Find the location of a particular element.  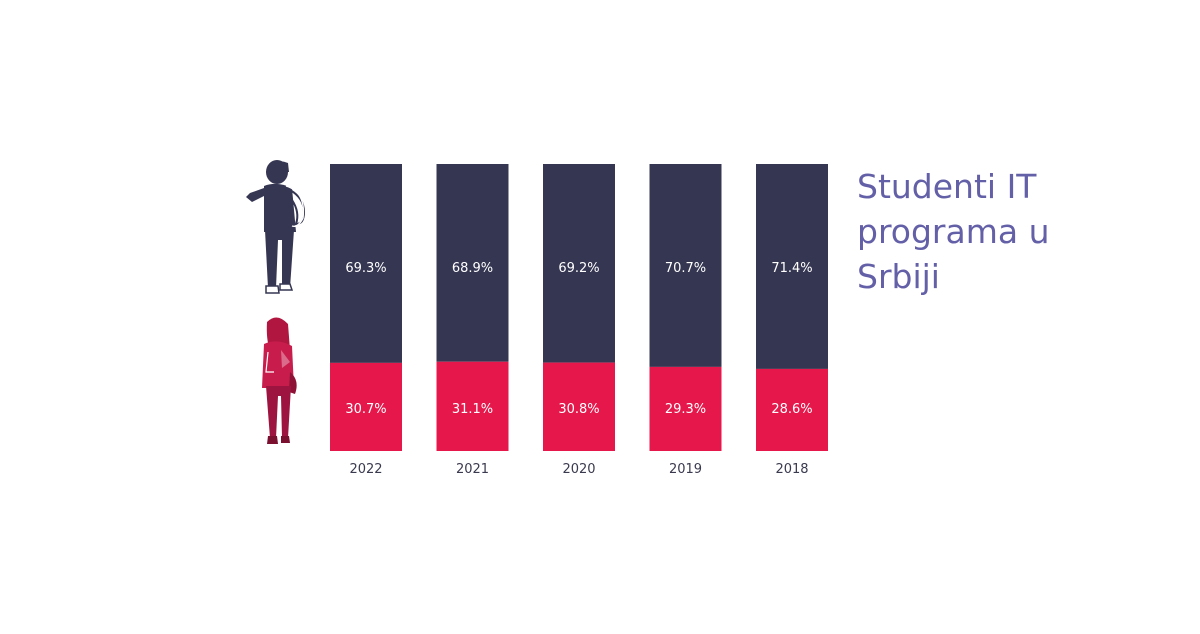

bar-segment-bottom-2019 is located at coordinates (685, 408).